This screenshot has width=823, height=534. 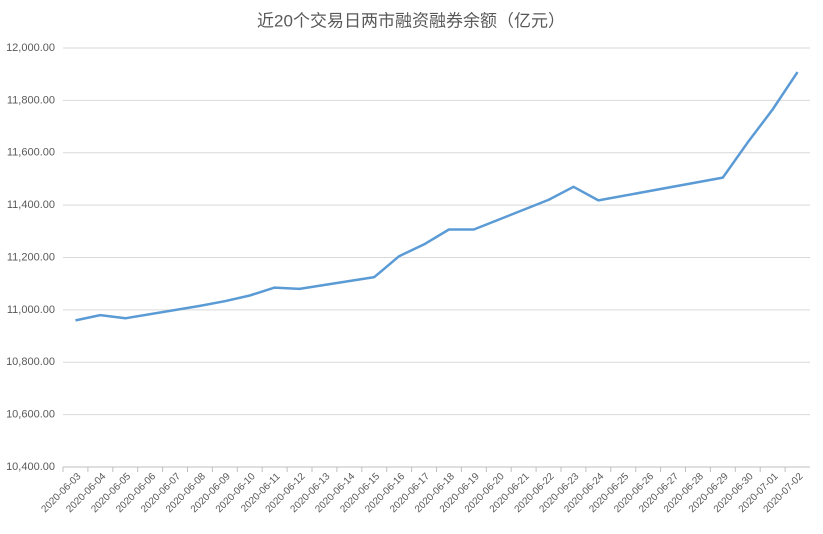 What do you see at coordinates (30, 362) in the screenshot?
I see `y-tick-label: 10,800.00` at bounding box center [30, 362].